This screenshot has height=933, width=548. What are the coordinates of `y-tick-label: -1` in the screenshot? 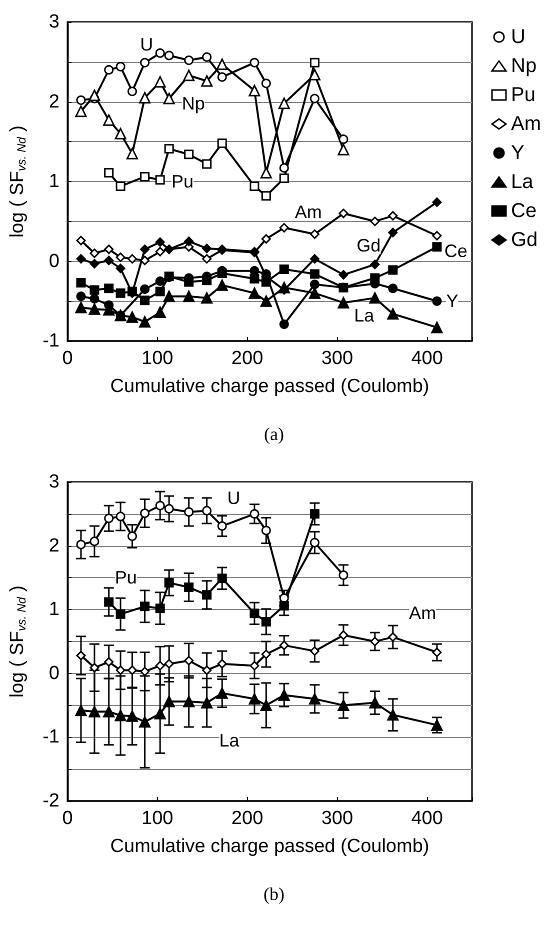 It's located at (51, 737).